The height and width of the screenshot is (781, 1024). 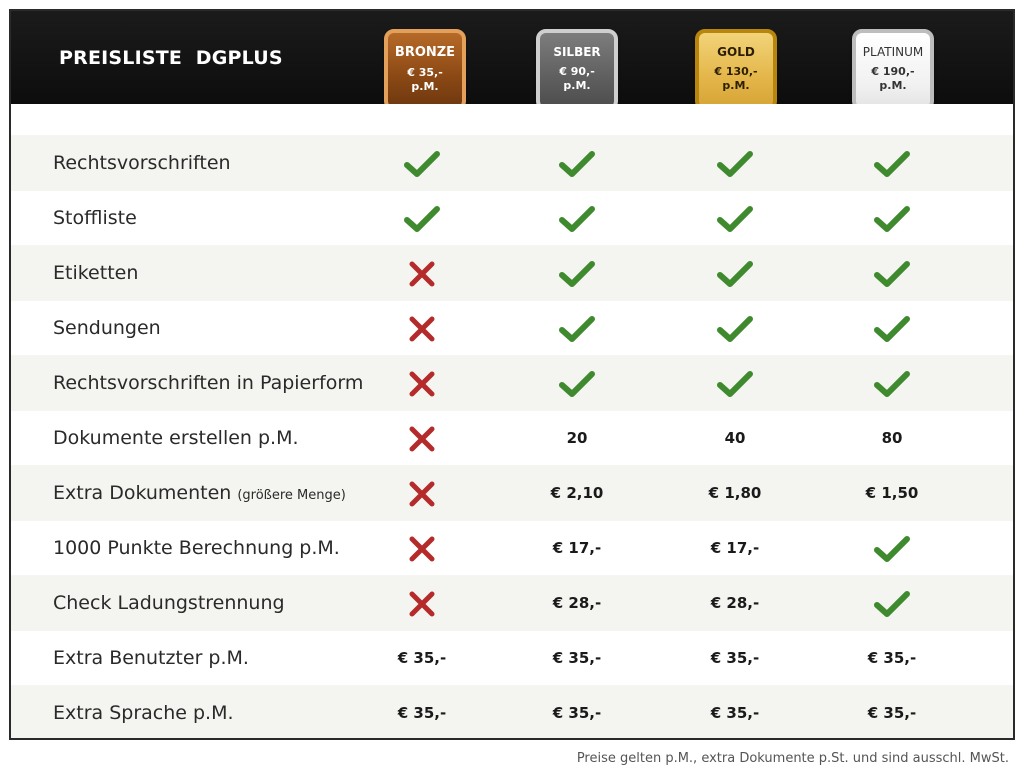 I want to click on row-label-text: Extra Benutzter p.M., so click(x=151, y=658).